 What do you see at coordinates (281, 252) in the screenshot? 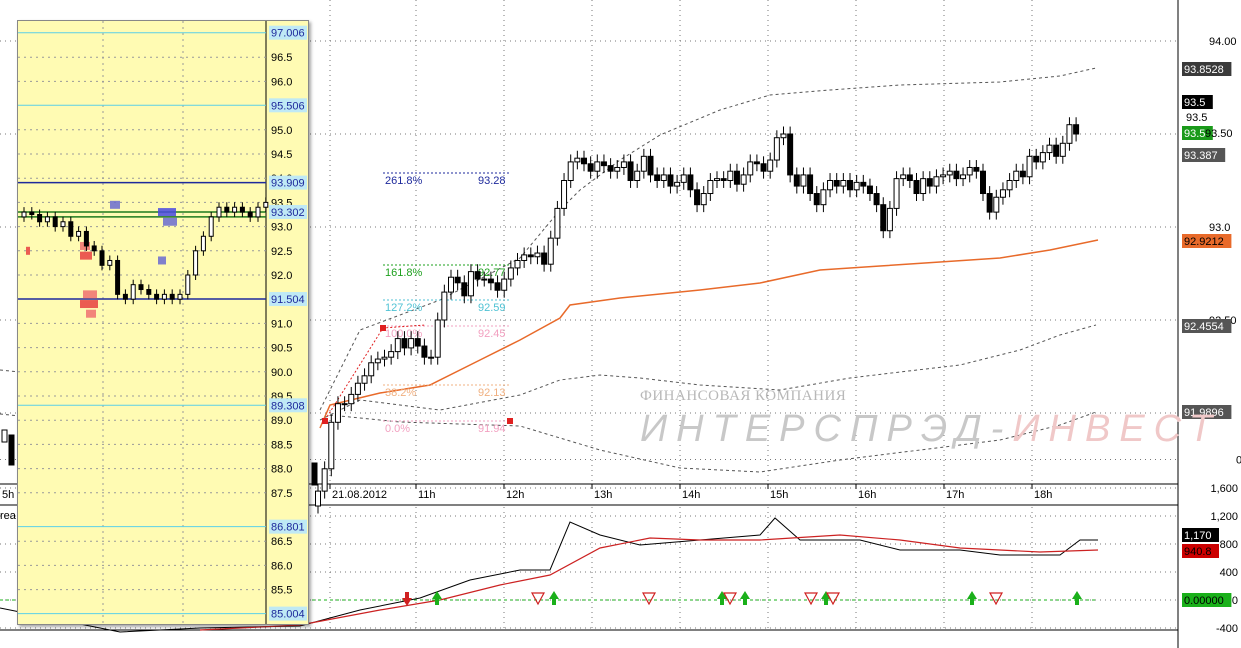
I see `inset-y-label: 92.5` at bounding box center [281, 252].